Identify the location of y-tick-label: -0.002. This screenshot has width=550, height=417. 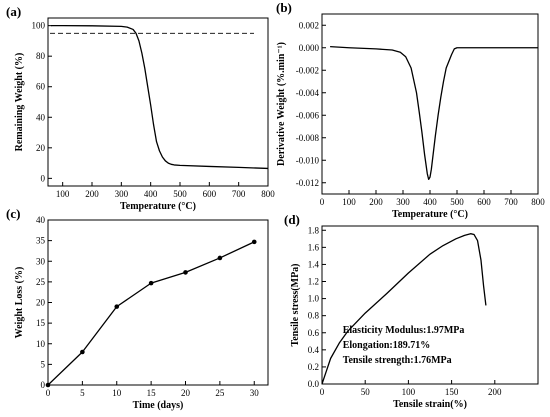
(307, 70).